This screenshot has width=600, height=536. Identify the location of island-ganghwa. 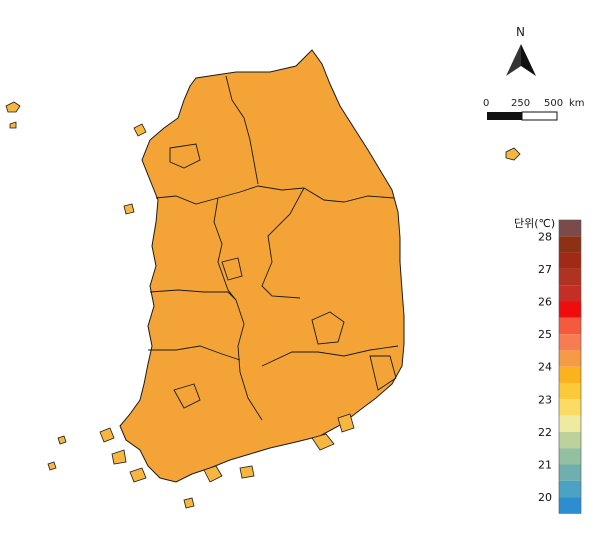
(140, 130).